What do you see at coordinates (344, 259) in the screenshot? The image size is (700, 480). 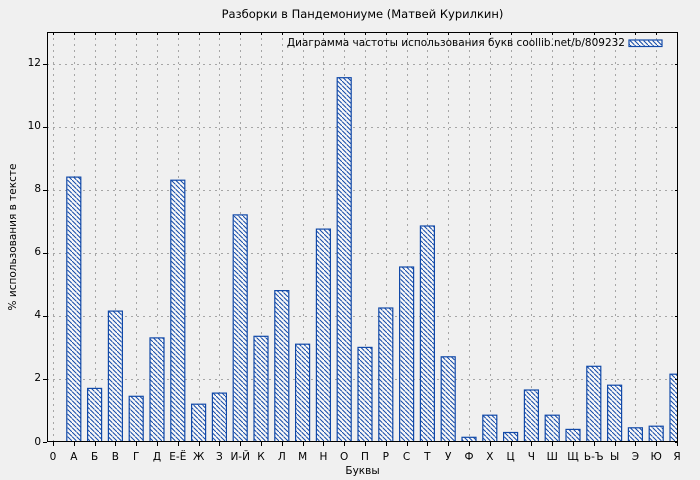 I see `bar-О` at bounding box center [344, 259].